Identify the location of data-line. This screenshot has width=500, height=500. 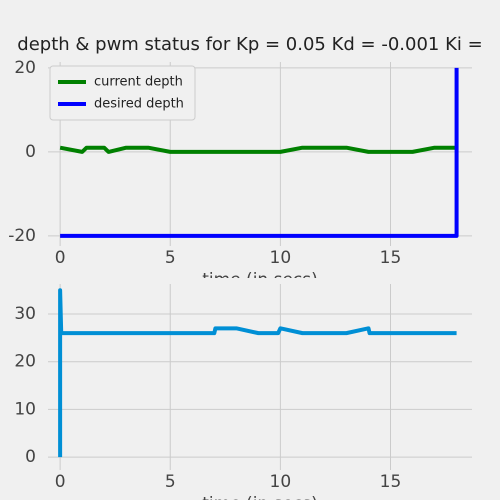
(258, 149).